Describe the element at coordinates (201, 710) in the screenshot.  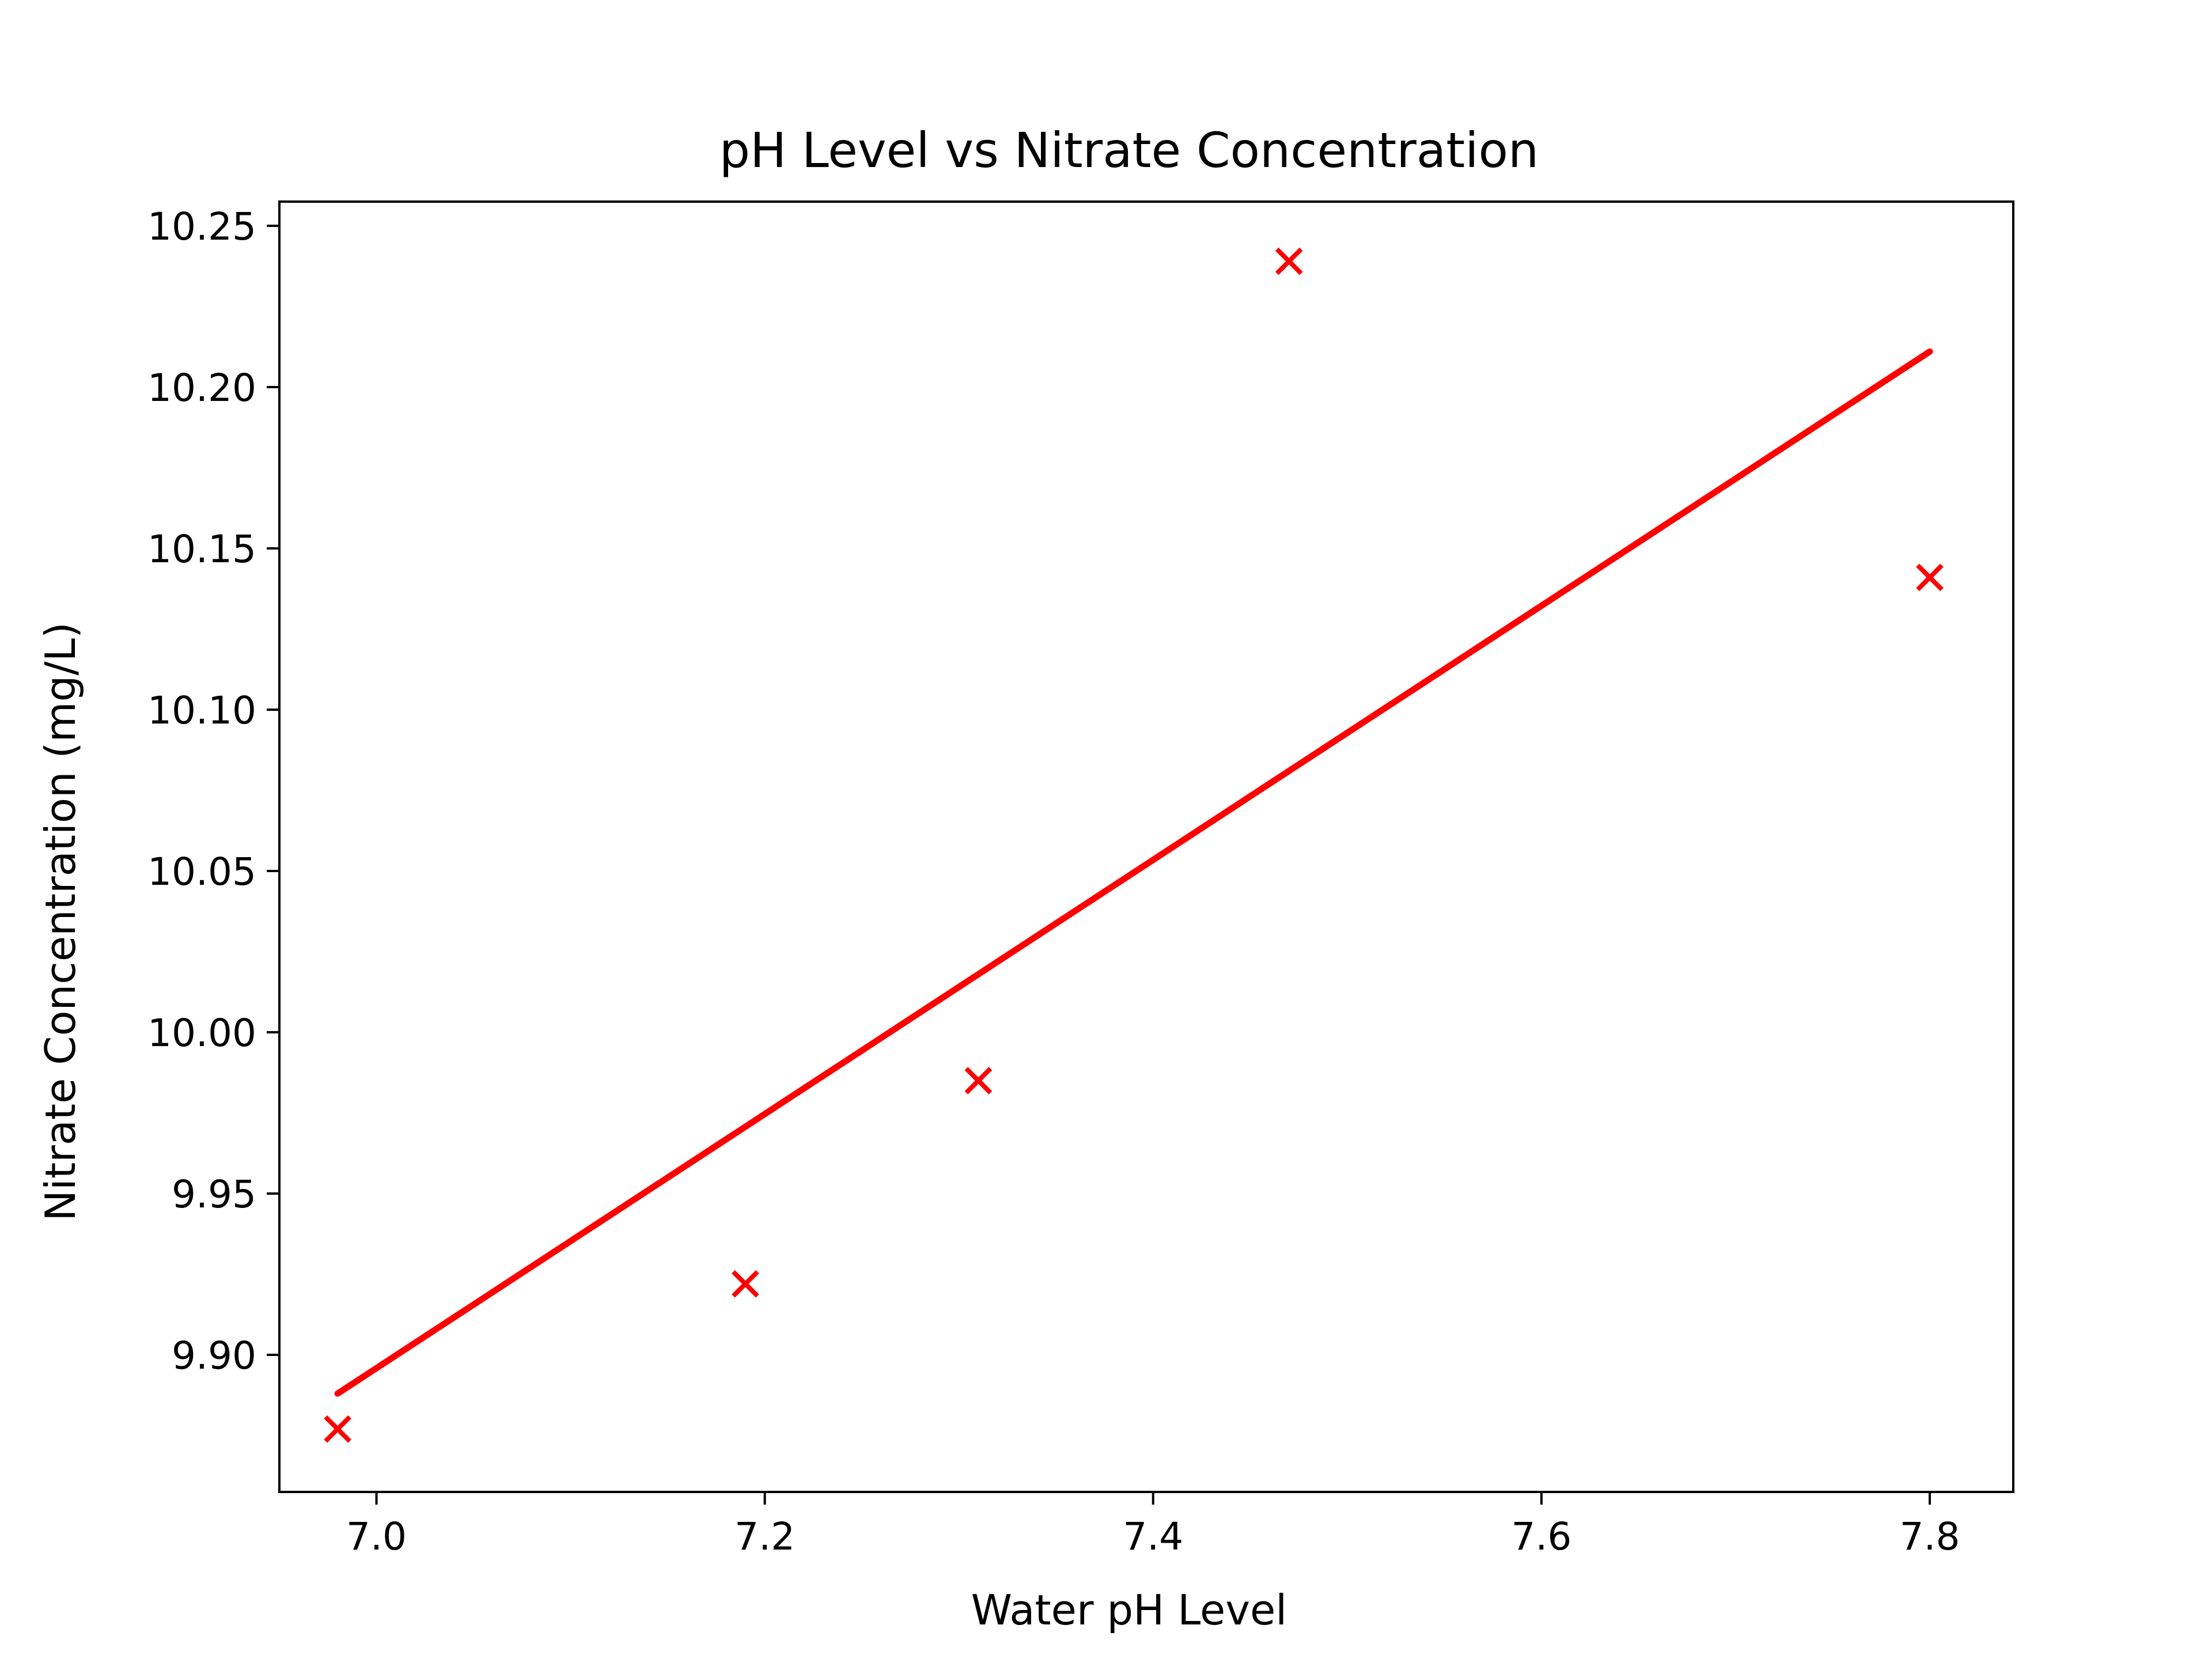
I see `y-tick-label: 10.10` at that location.